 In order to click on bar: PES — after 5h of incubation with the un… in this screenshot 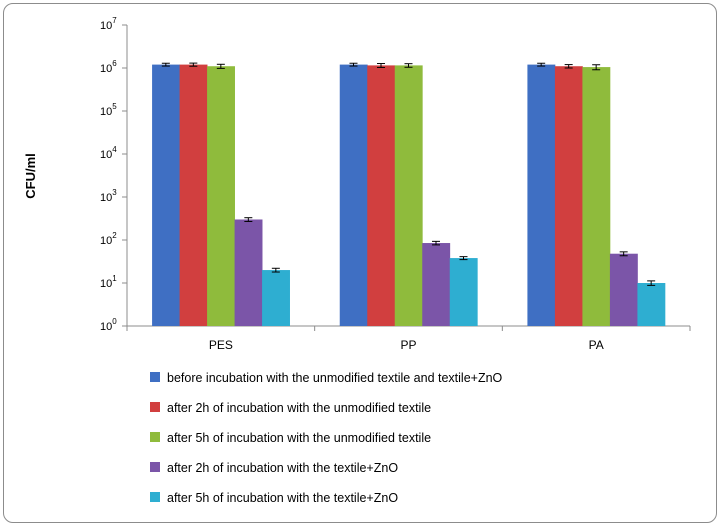, I will do `click(221, 196)`.